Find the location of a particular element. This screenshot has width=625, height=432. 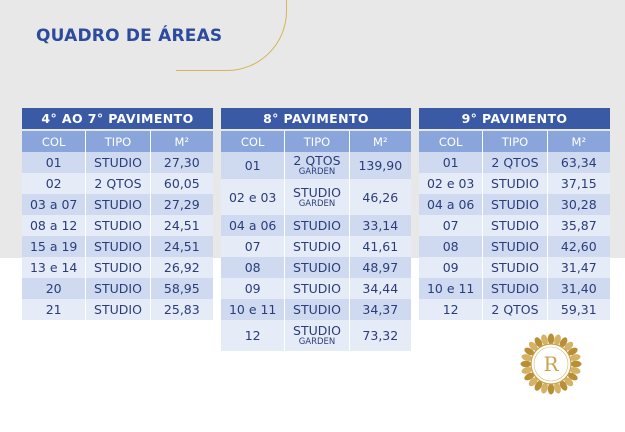

table-row: 10 e 11 STUDIO 34,37 is located at coordinates (316, 309).